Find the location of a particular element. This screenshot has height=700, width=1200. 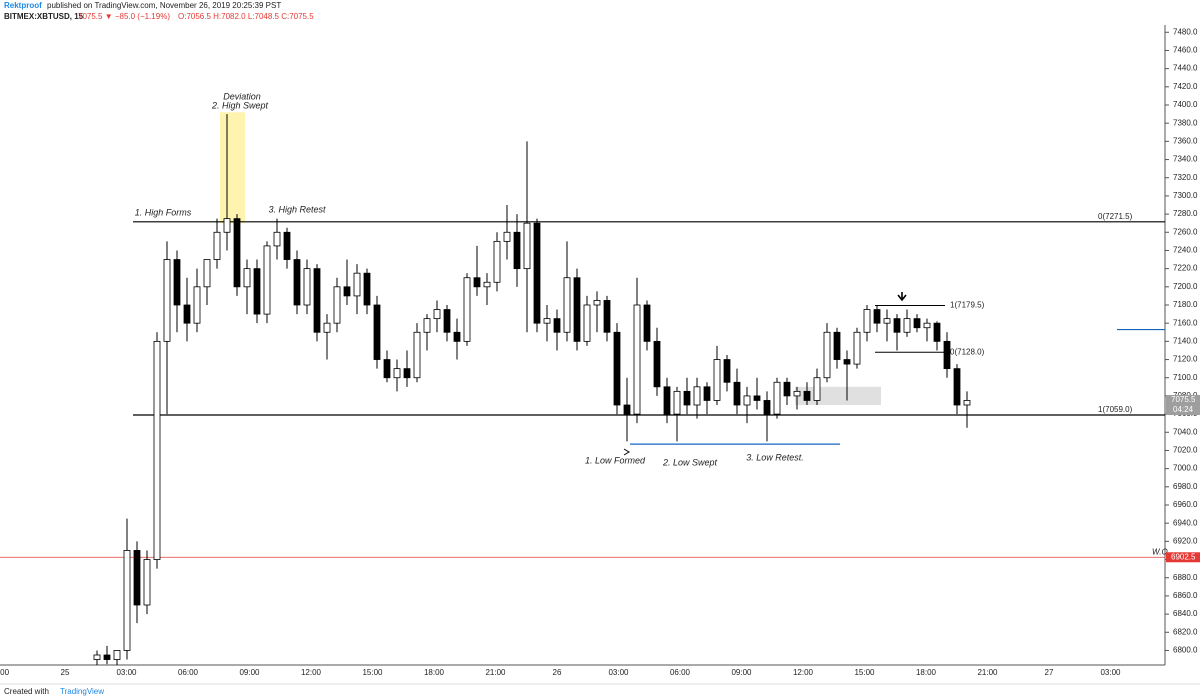

arrow-down is located at coordinates (902, 297).